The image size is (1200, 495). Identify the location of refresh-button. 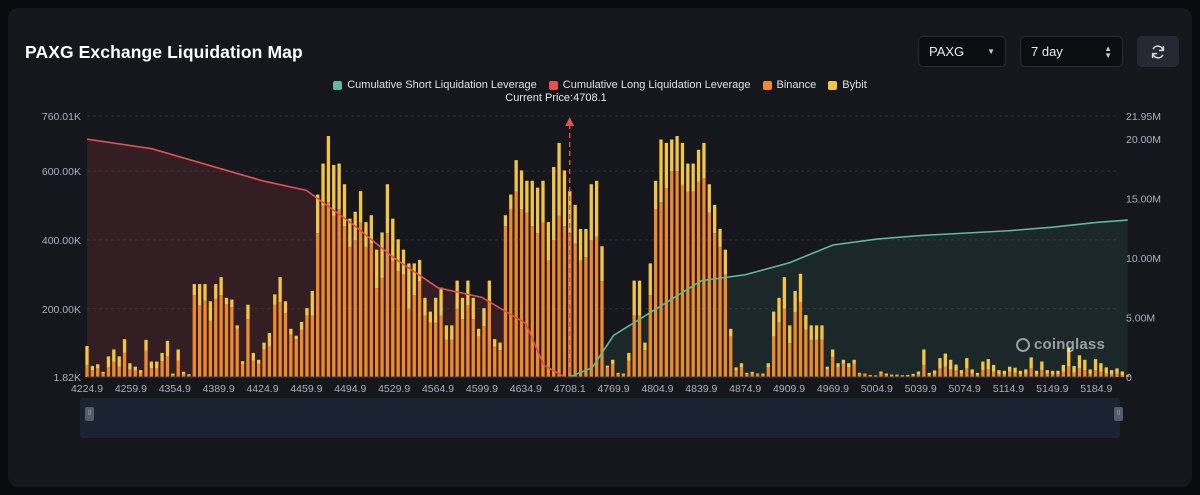
(1158, 51).